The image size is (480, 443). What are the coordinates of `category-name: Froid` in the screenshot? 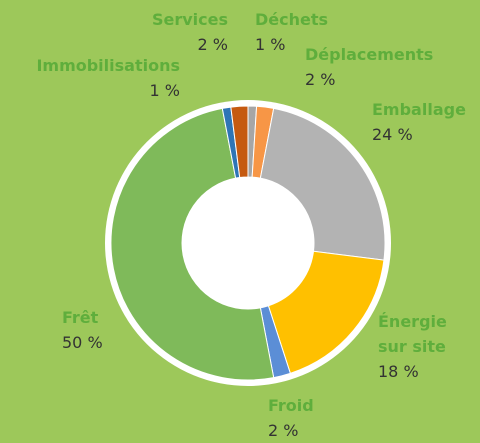 It's located at (291, 405).